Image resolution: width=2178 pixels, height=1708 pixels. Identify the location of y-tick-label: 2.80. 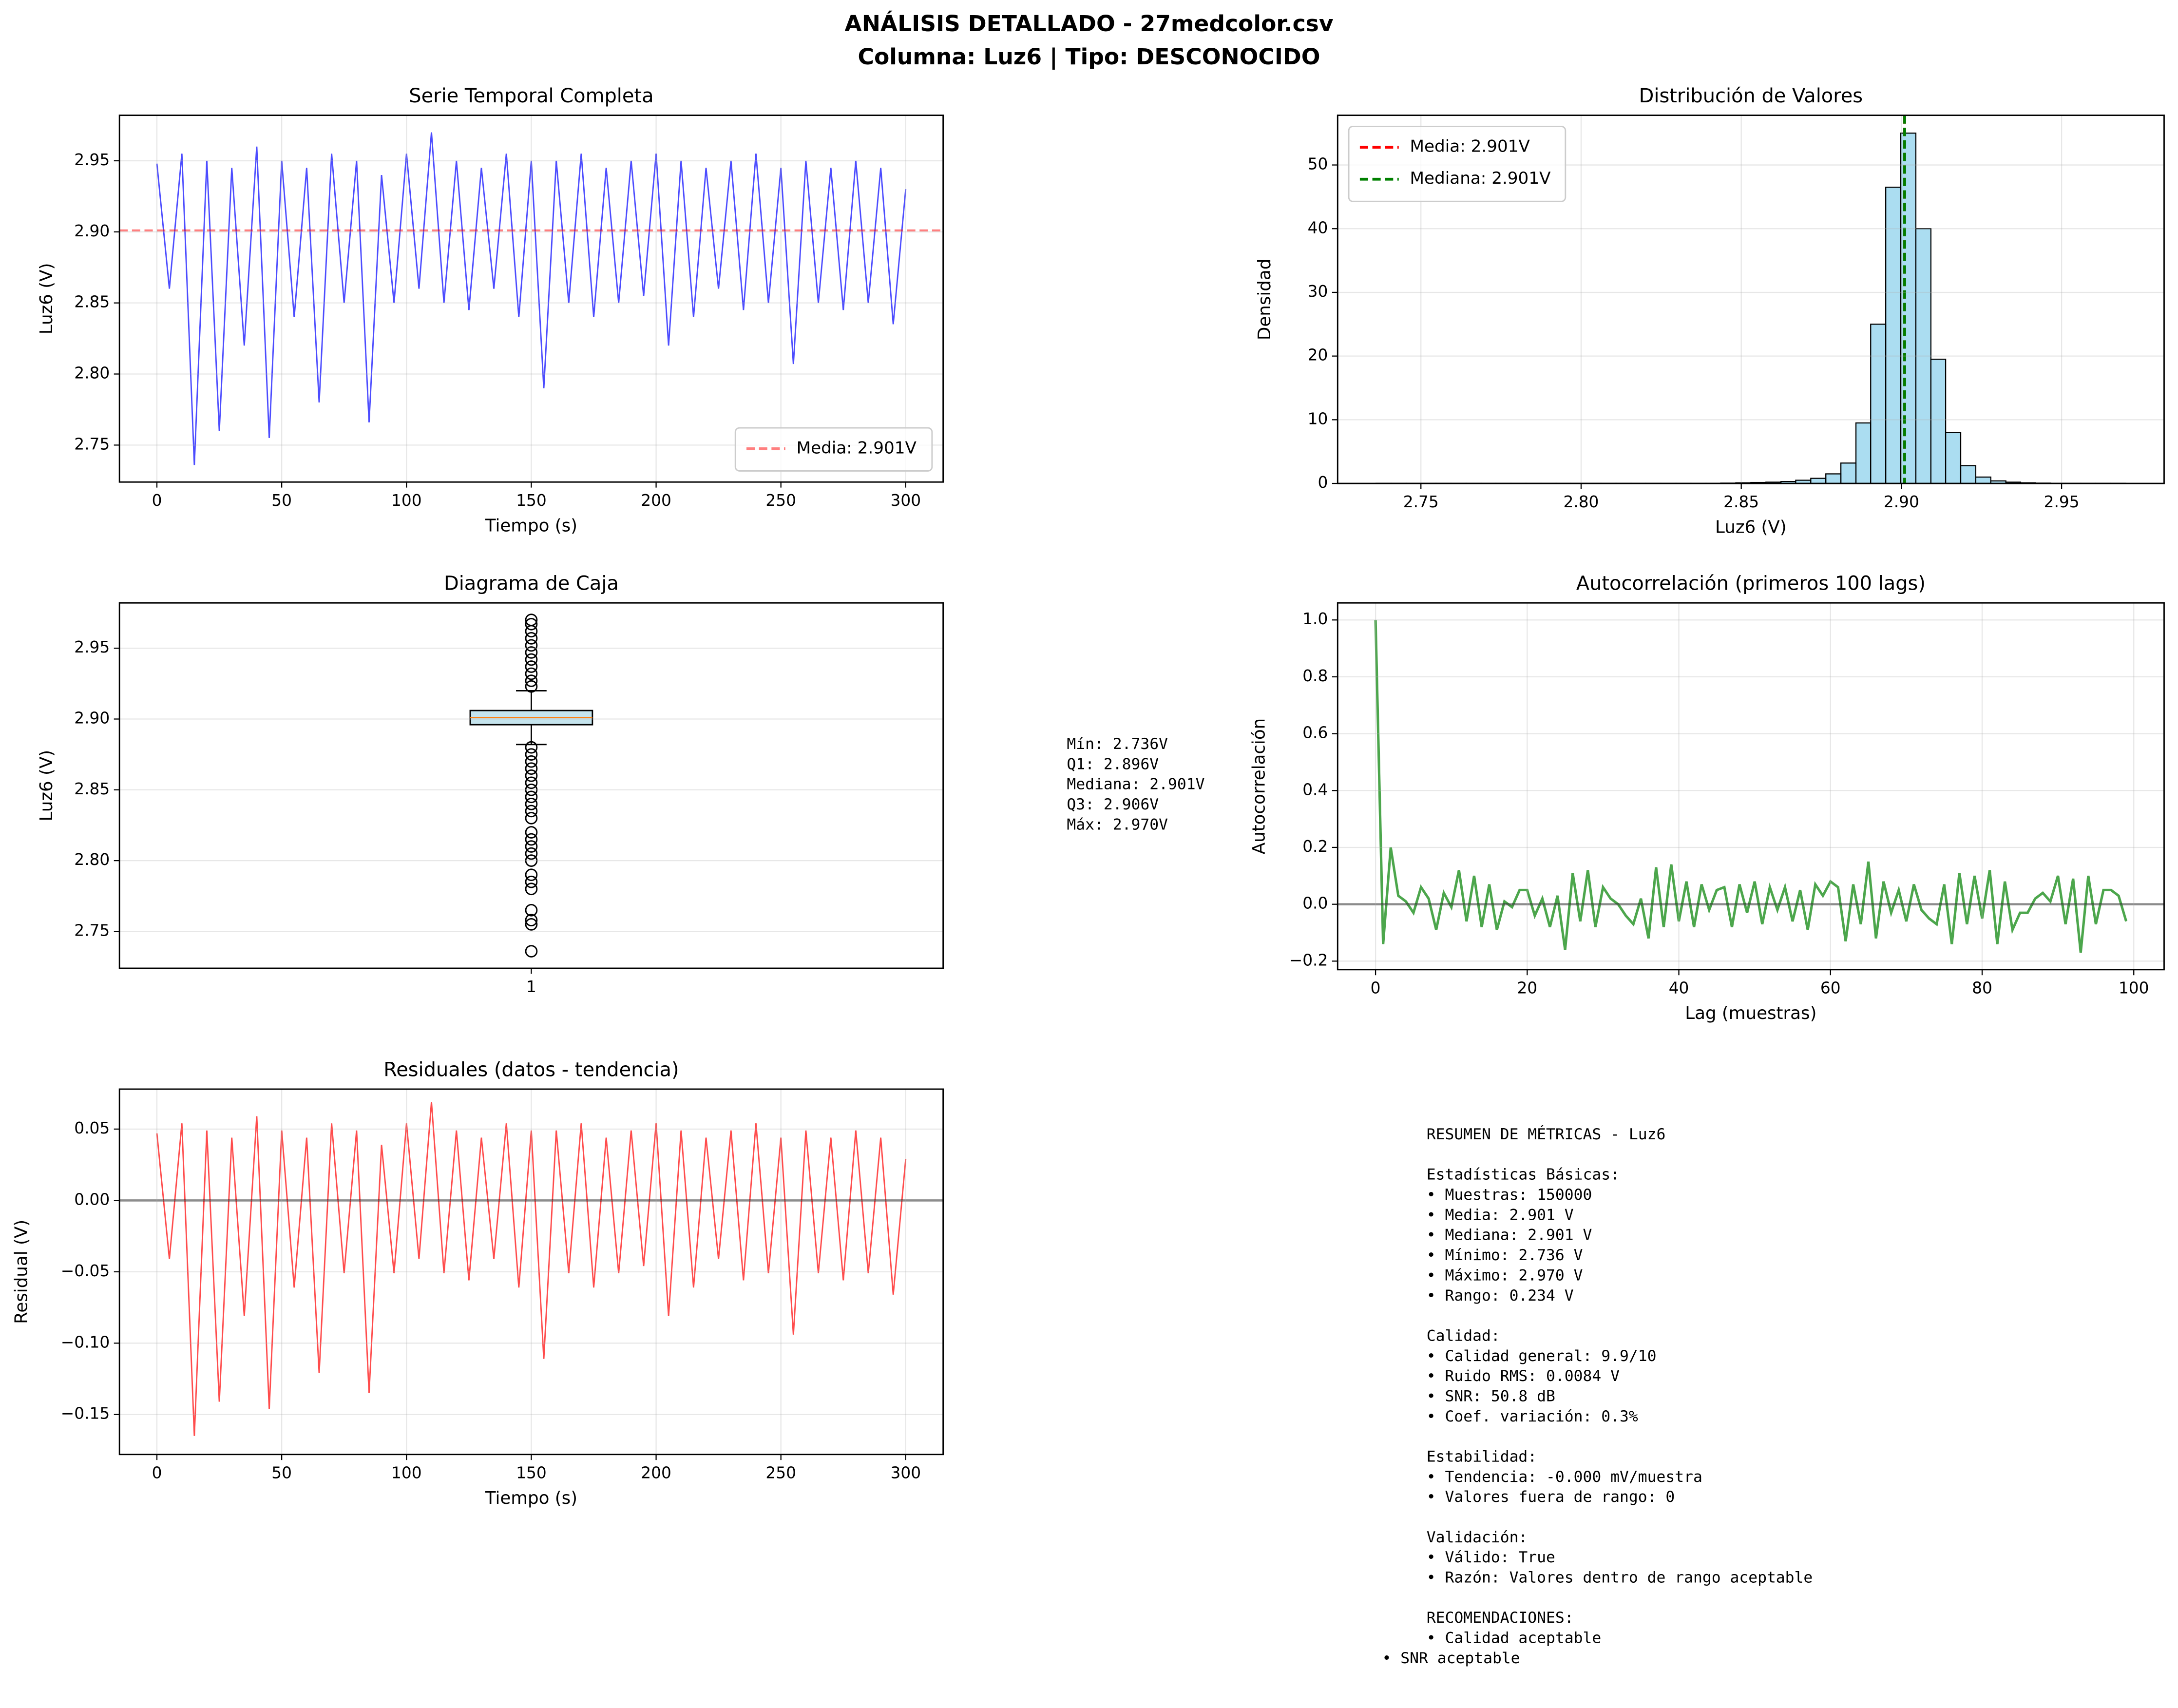
(92, 860).